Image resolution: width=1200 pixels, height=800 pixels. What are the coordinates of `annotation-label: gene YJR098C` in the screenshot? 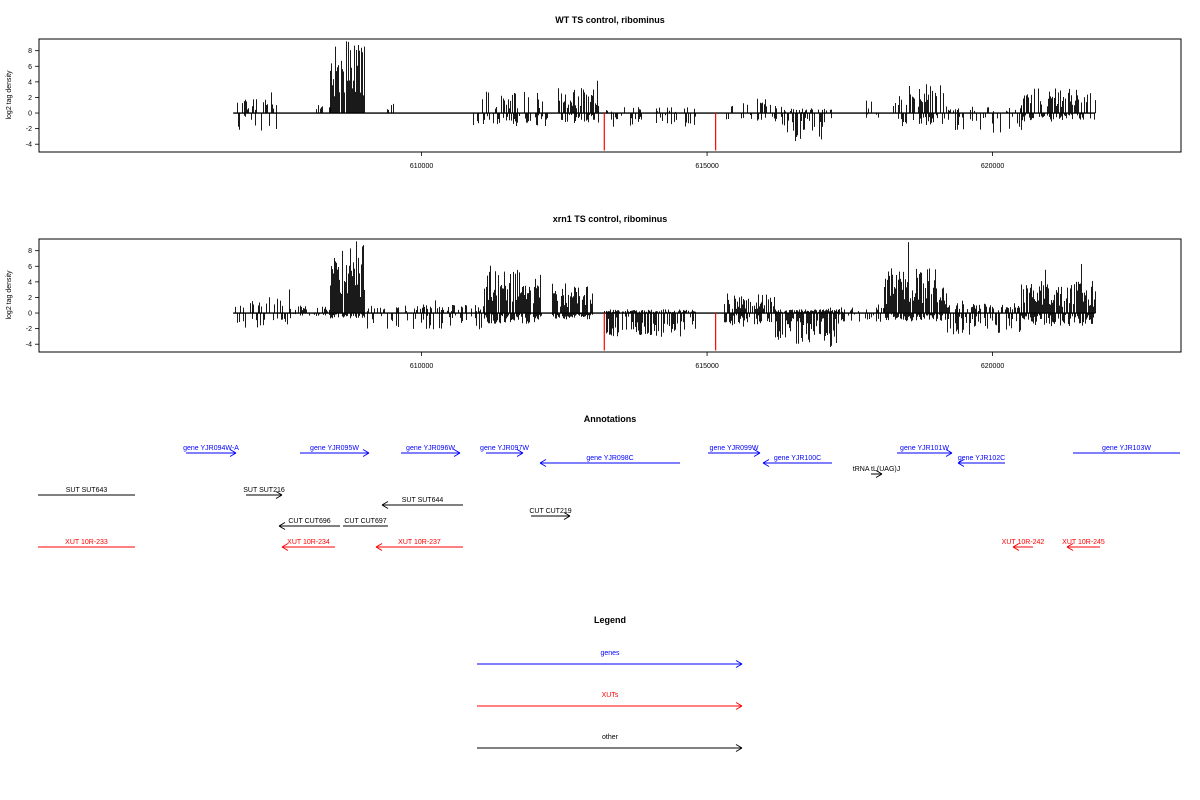 It's located at (609, 458).